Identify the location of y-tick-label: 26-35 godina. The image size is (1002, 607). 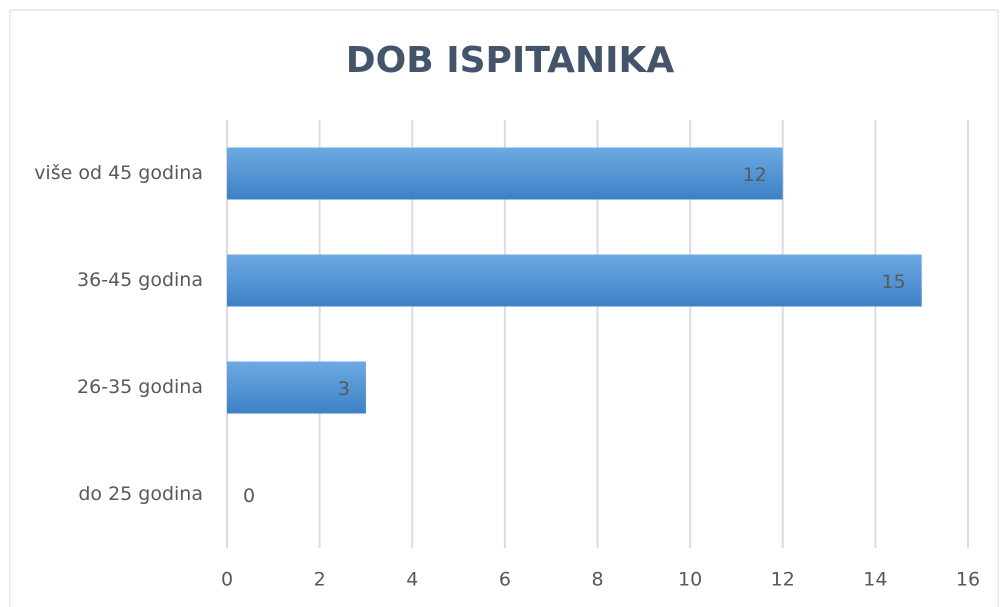
(140, 387).